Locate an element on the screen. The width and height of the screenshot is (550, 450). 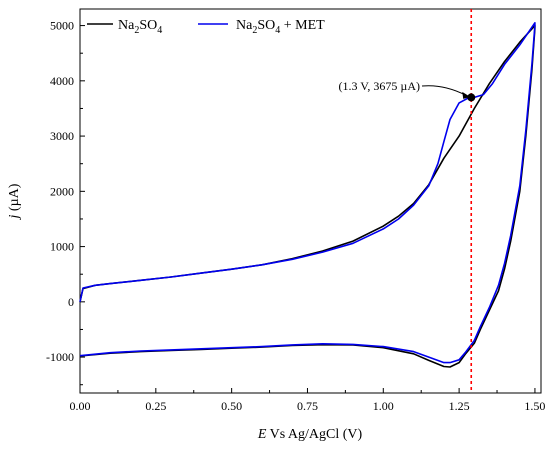
x-tick-label-5: 1.25 is located at coordinates (459, 406).